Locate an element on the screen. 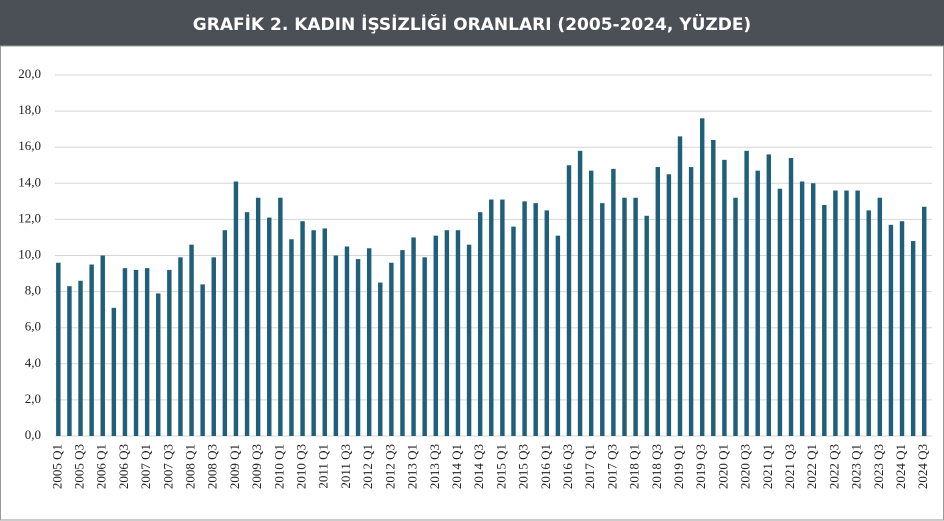 The width and height of the screenshot is (944, 521). title-bar is located at coordinates (472, 23).